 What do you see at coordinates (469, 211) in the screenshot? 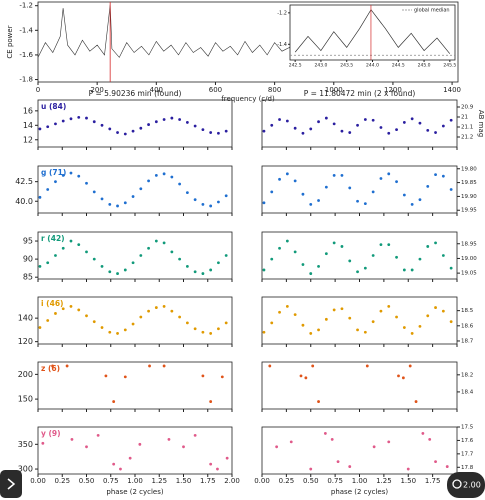
I see `y2-tick-label: 19.95` at bounding box center [469, 211].